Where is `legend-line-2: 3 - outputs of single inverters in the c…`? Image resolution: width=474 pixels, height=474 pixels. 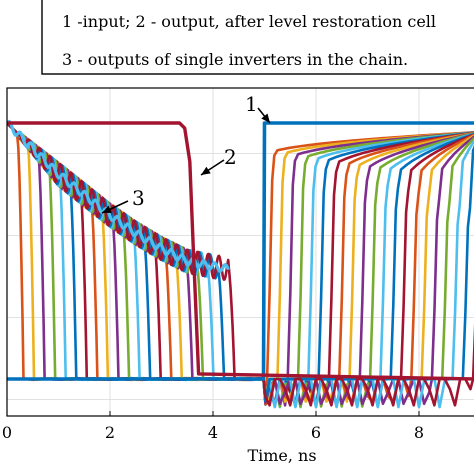
legend-line-2: 3 - outputs of single inverters in the c… is located at coordinates (235, 59).